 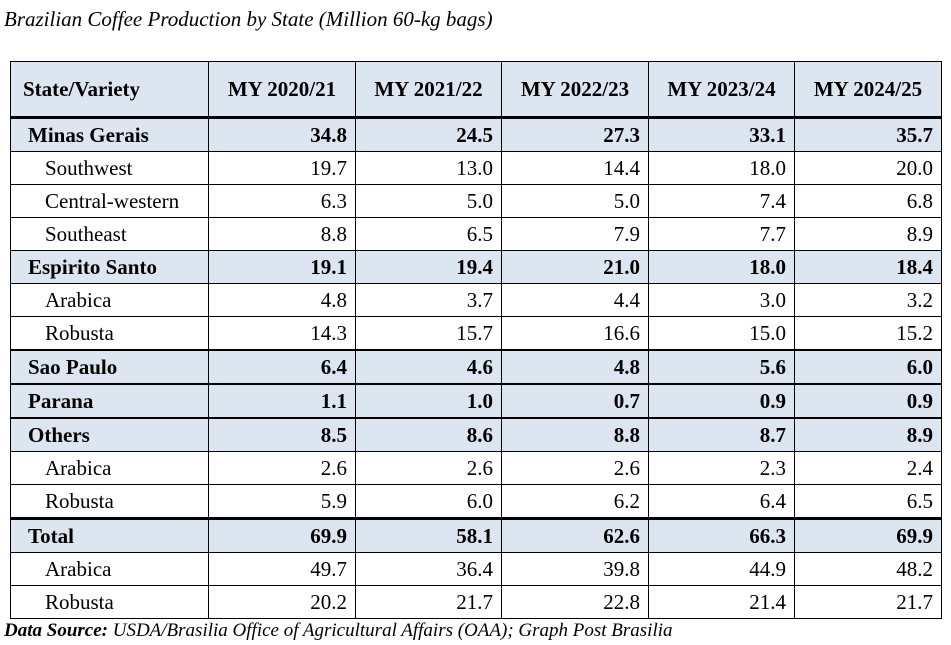 I want to click on table-row-es-robusta: Robusta 14.3 15.7 16.6 15.0 15.2, so click(x=476, y=333).